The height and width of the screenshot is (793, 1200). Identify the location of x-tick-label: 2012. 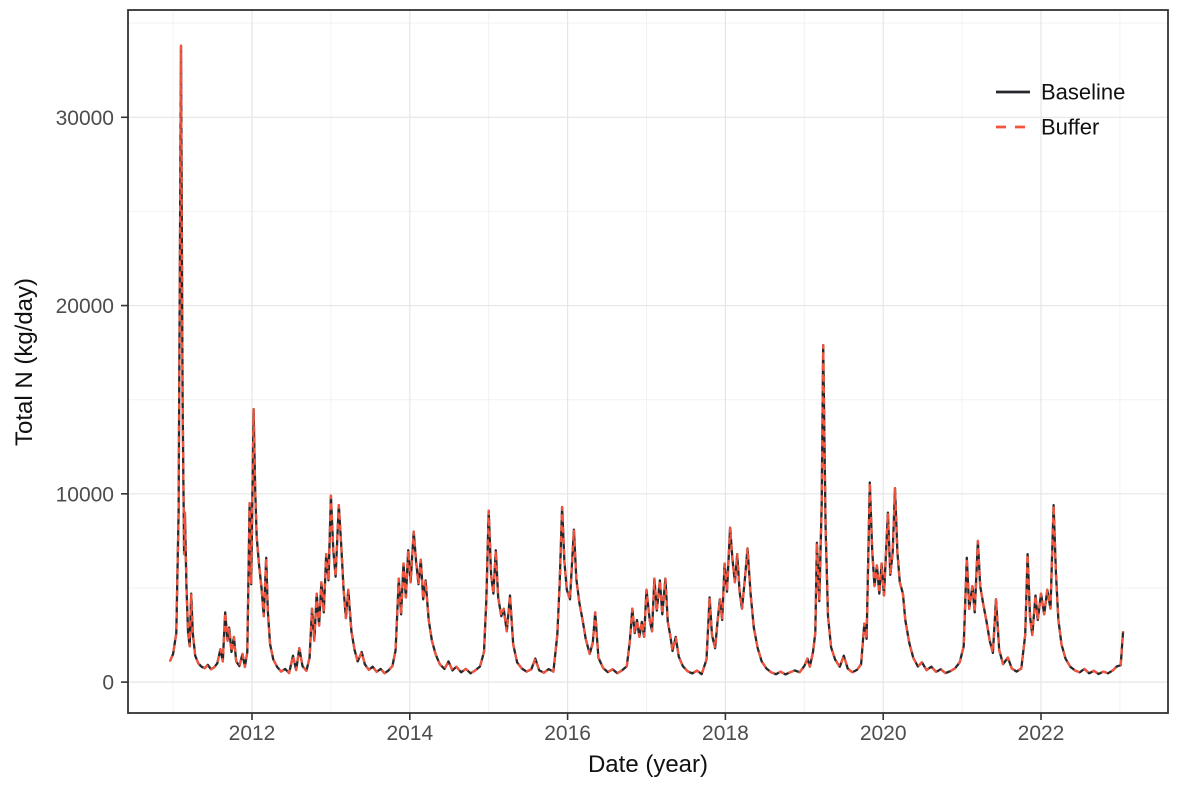
(252, 733).